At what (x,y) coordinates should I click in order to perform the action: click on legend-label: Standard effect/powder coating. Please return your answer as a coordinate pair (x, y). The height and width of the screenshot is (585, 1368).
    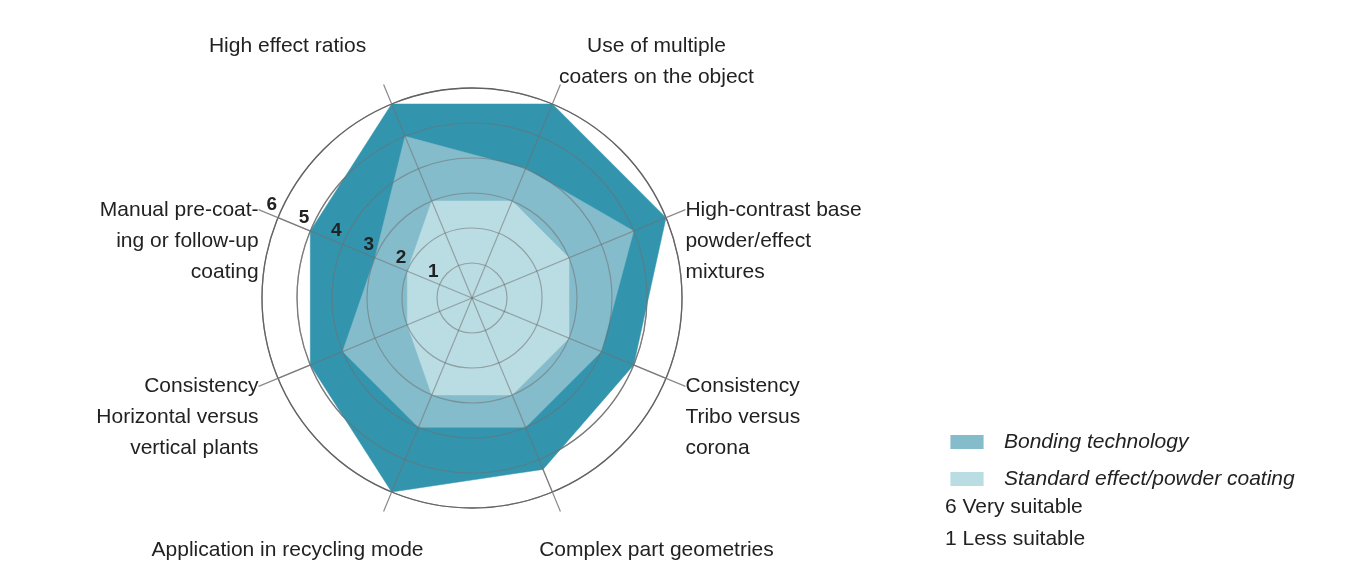
    Looking at the image, I should click on (1150, 477).